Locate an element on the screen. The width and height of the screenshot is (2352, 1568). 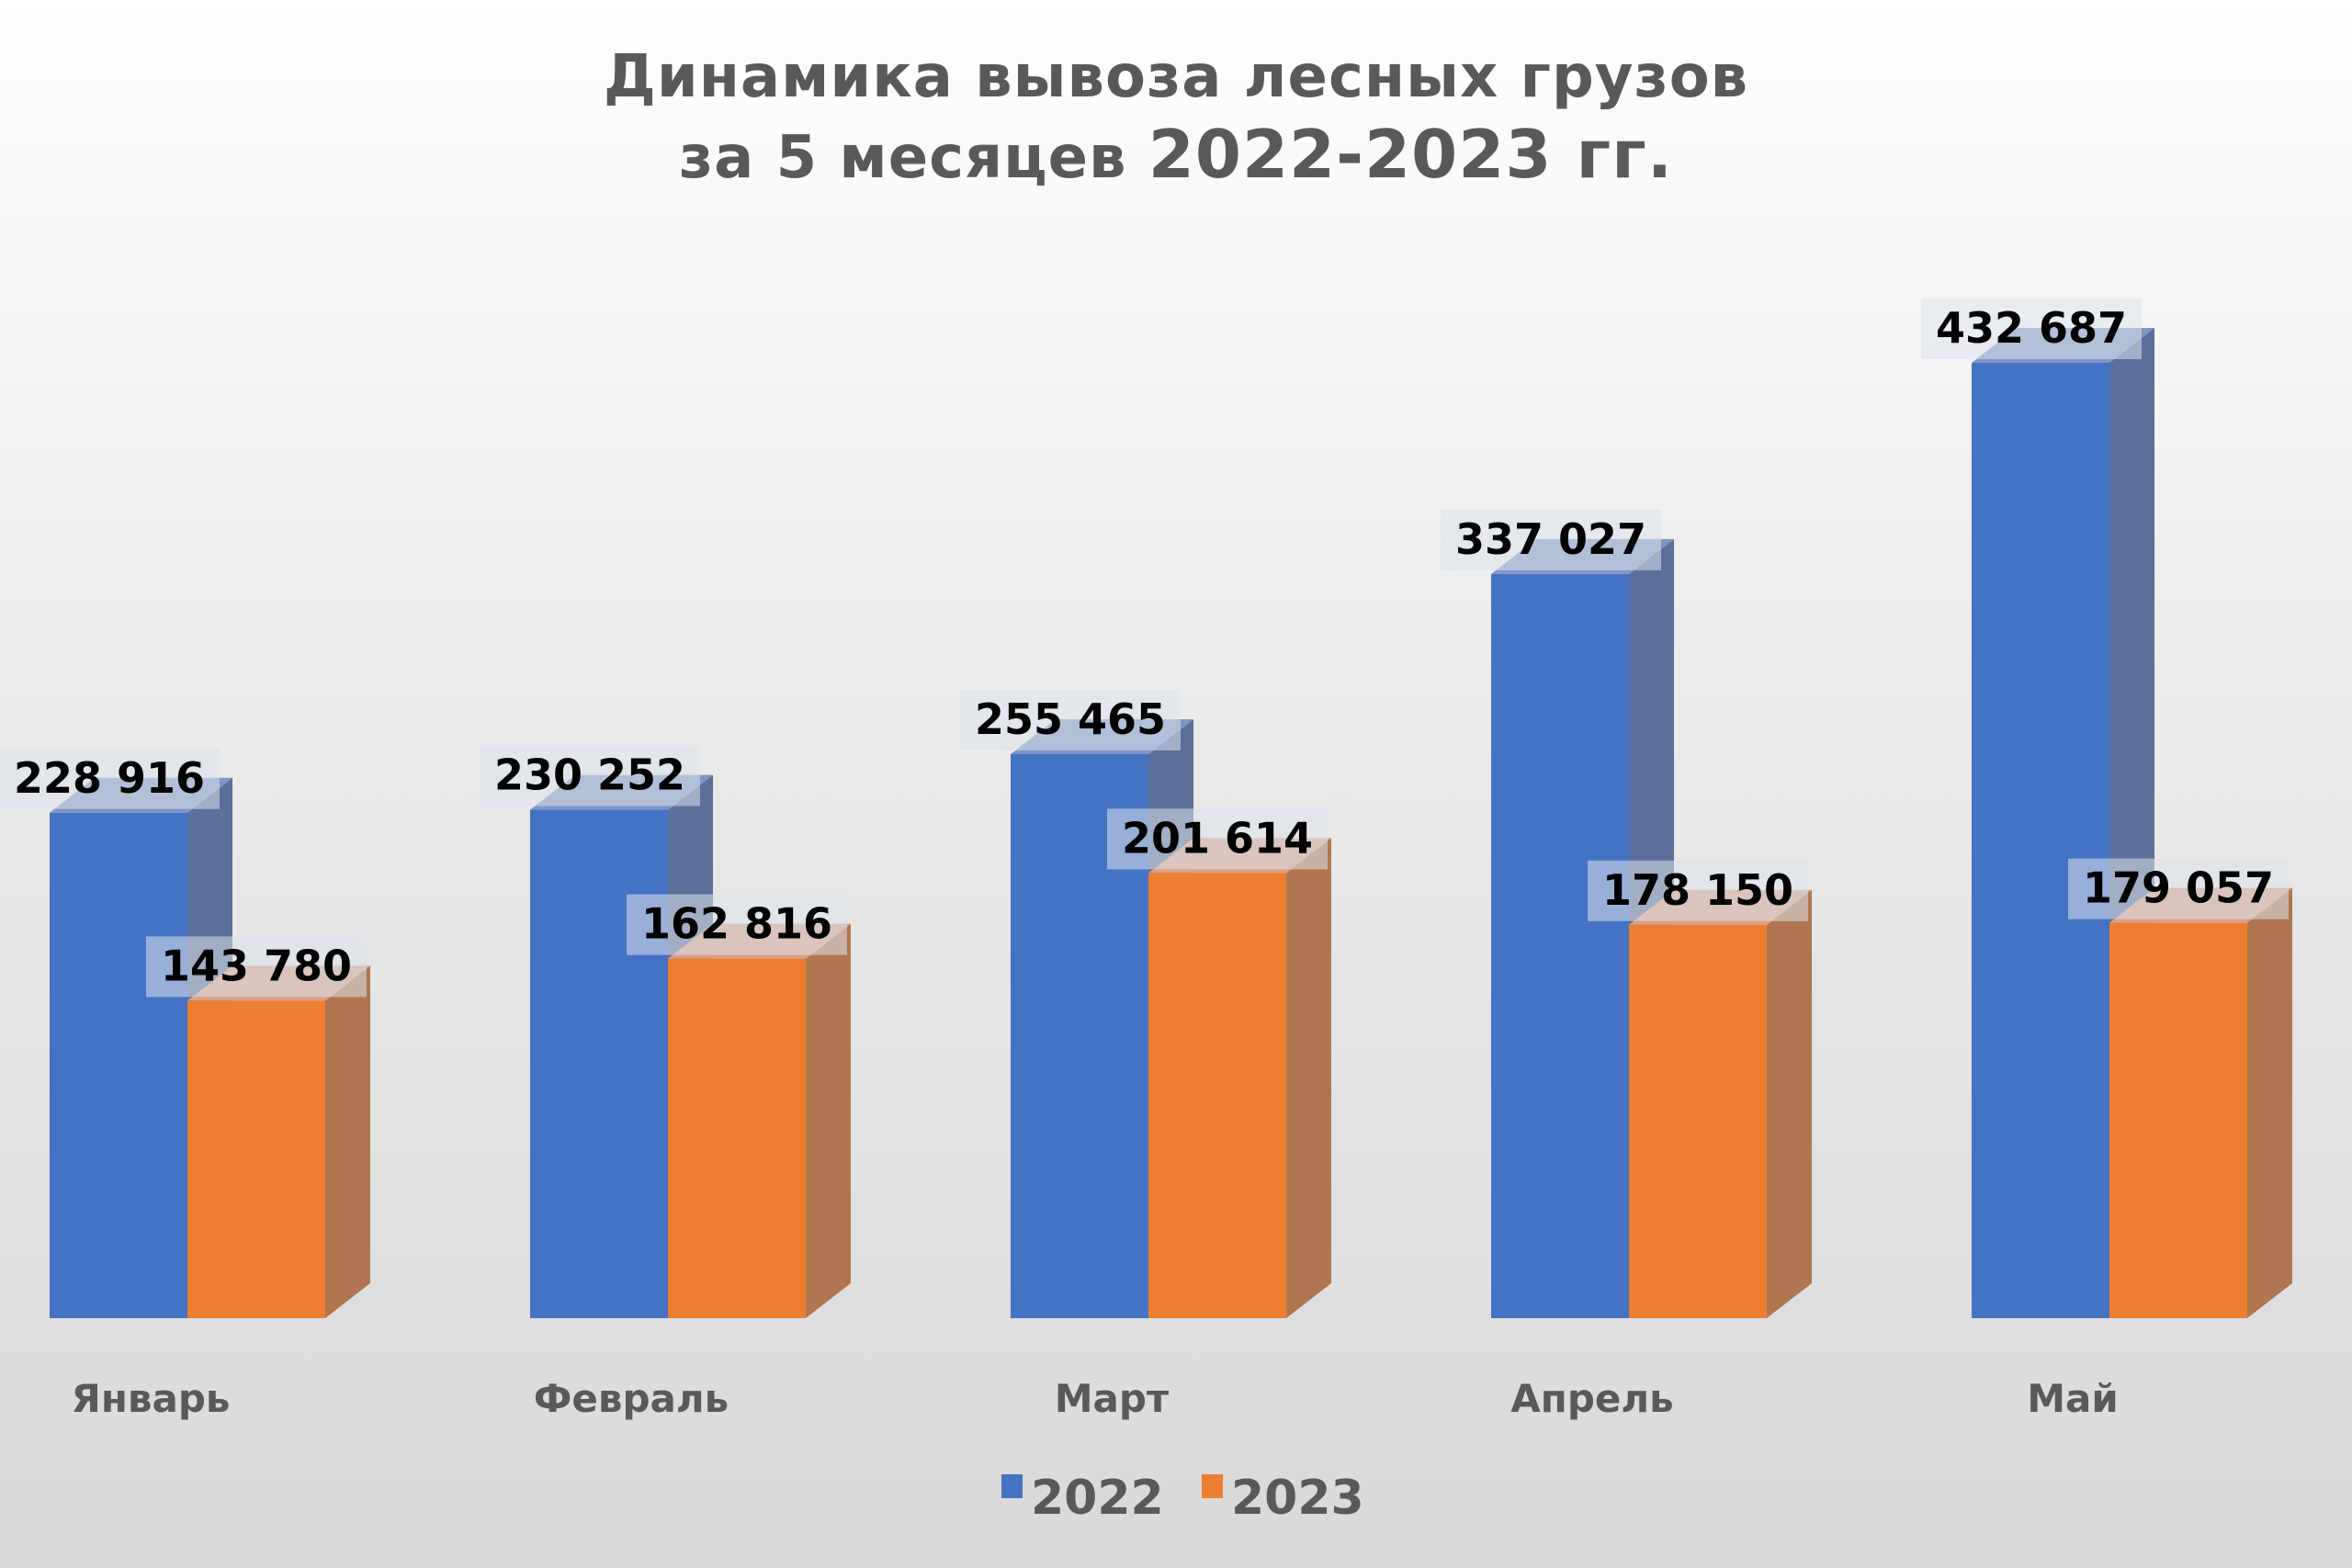
category-label: Март is located at coordinates (1112, 1399).